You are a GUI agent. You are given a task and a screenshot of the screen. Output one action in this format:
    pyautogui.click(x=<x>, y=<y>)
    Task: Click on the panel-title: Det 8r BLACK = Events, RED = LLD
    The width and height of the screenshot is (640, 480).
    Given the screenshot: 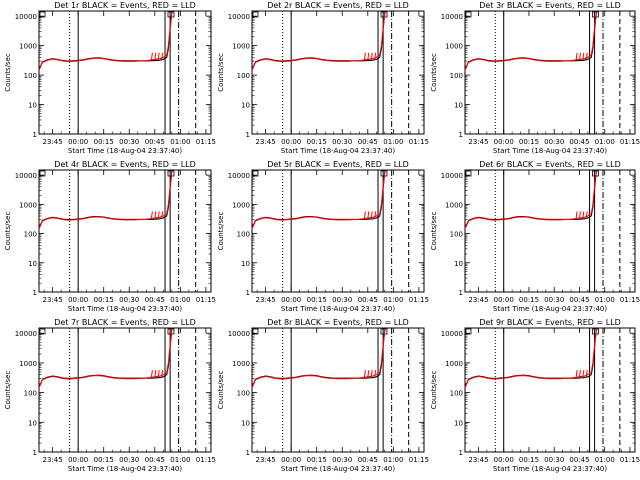 What is the action you would take?
    pyautogui.click(x=338, y=322)
    